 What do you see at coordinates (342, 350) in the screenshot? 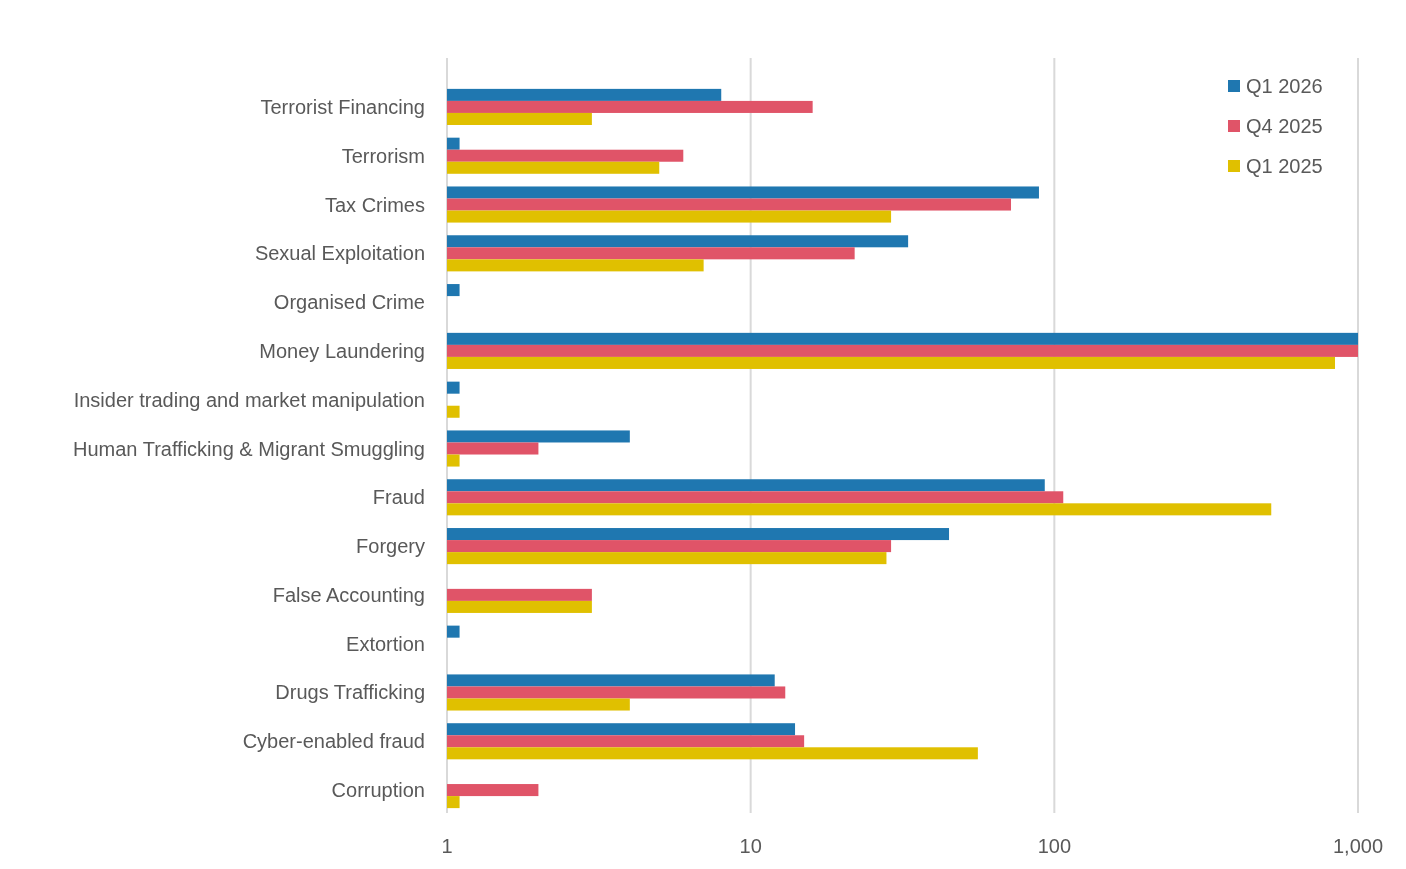
I see `y-tick-label: Money Laundering` at bounding box center [342, 350].